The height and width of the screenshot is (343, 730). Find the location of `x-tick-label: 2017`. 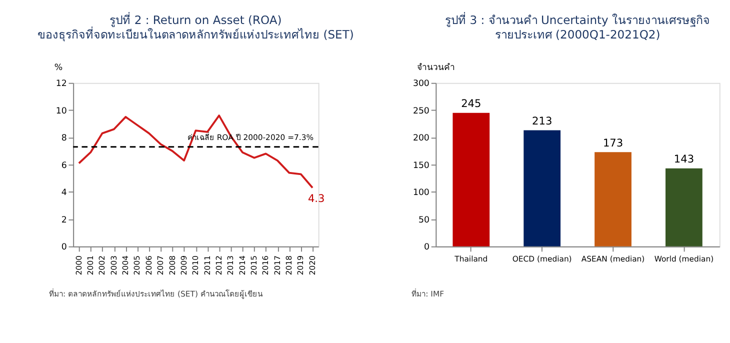

x-tick-label: 2017 is located at coordinates (277, 265).